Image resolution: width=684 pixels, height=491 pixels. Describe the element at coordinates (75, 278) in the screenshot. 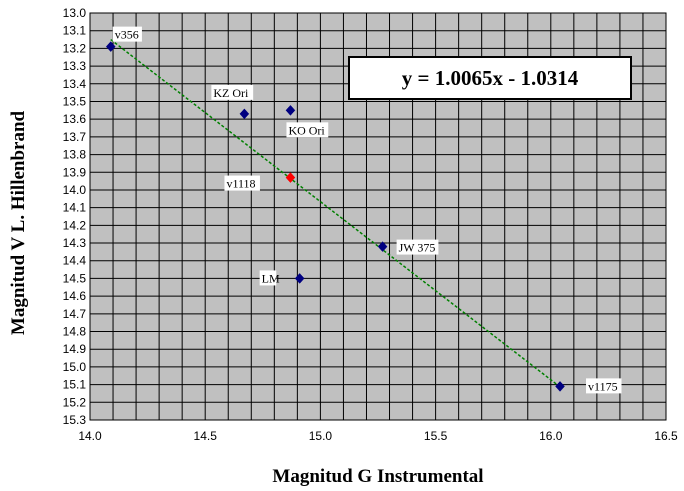

I see `y-tick-label: 14.5` at that location.